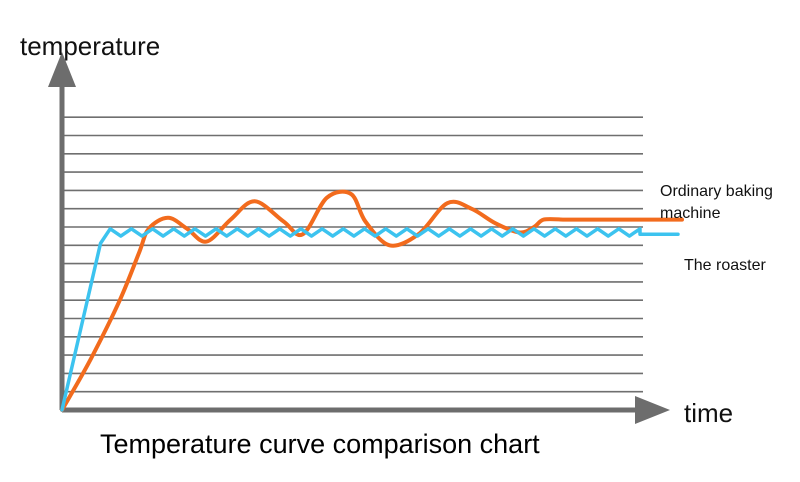 This screenshot has width=800, height=482. Describe the element at coordinates (652, 410) in the screenshot. I see `x-axis-arrow` at that location.